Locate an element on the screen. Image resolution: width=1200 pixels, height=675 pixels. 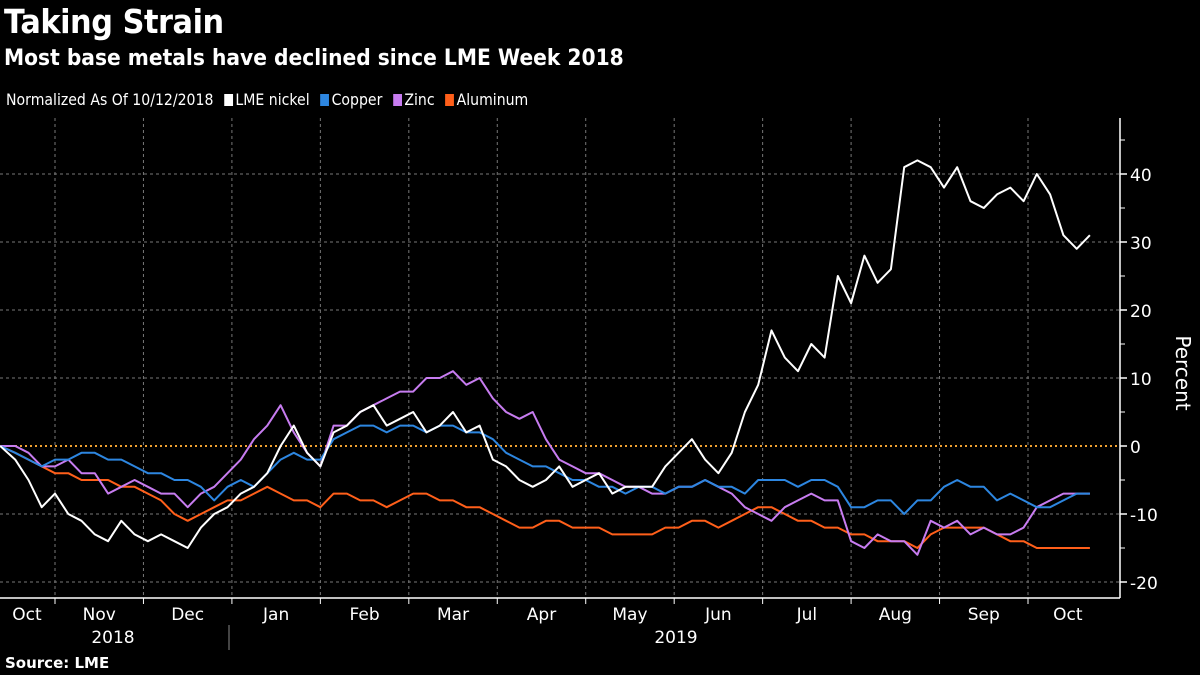
x-tick-label: Aug is located at coordinates (895, 615).